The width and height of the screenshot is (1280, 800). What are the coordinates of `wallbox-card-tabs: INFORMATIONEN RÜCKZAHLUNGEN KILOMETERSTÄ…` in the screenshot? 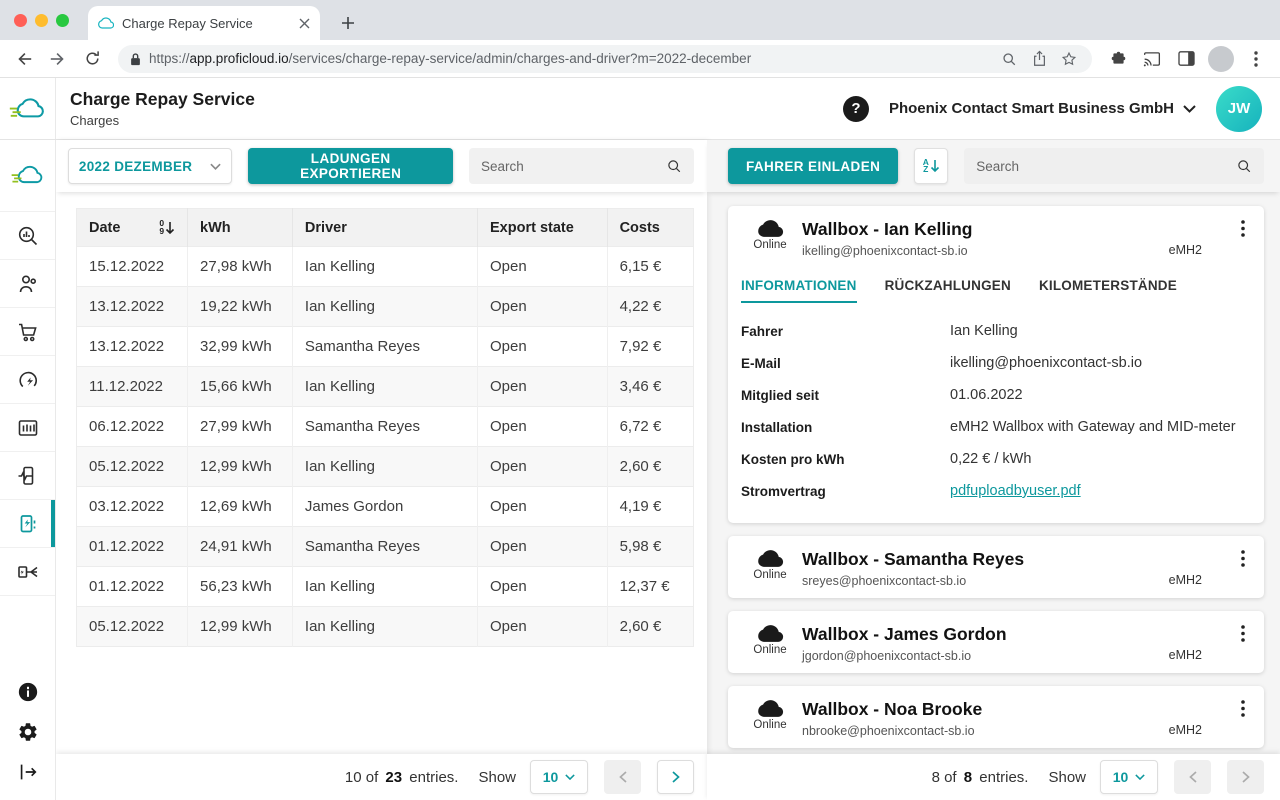 It's located at (996, 285).